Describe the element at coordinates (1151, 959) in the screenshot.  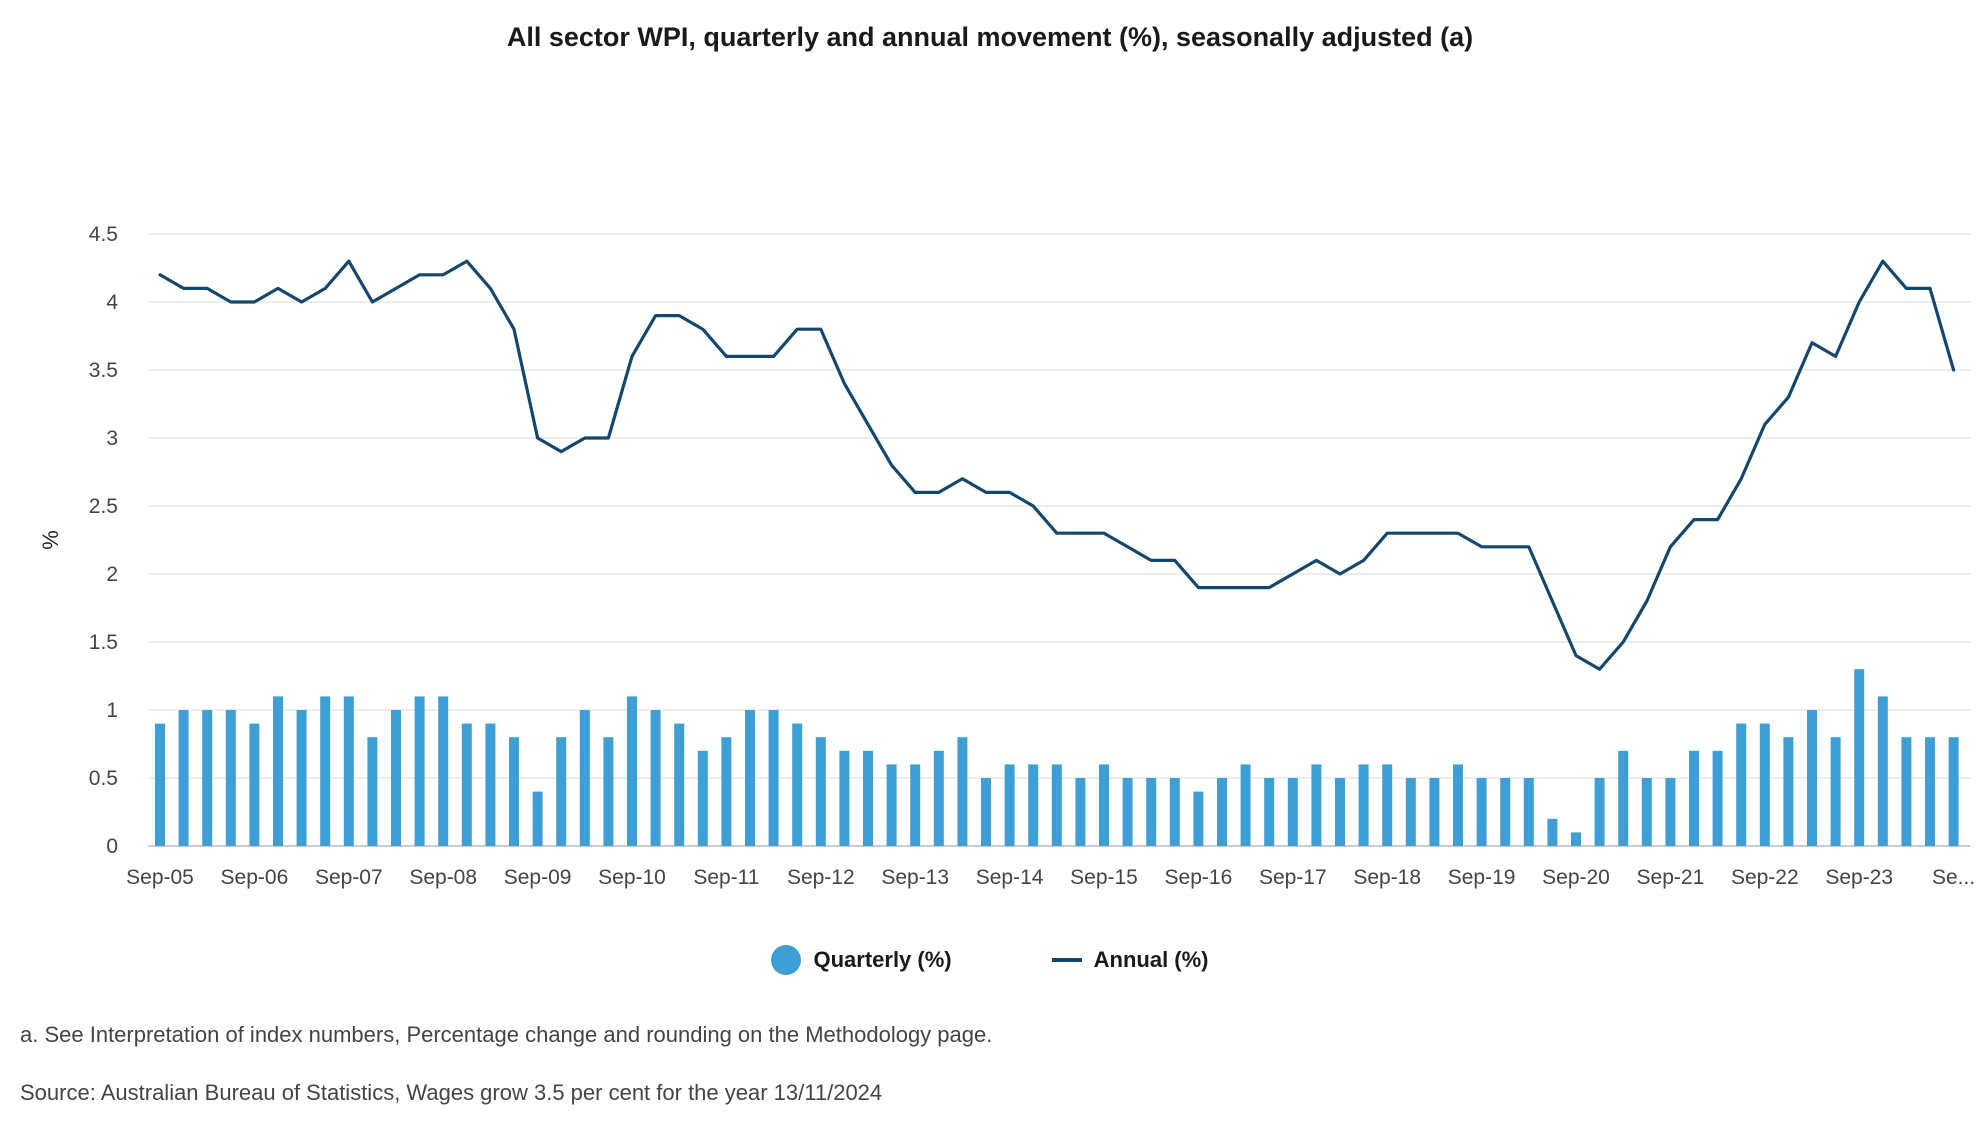
I see `legend-label-annual: Annual (%)` at that location.